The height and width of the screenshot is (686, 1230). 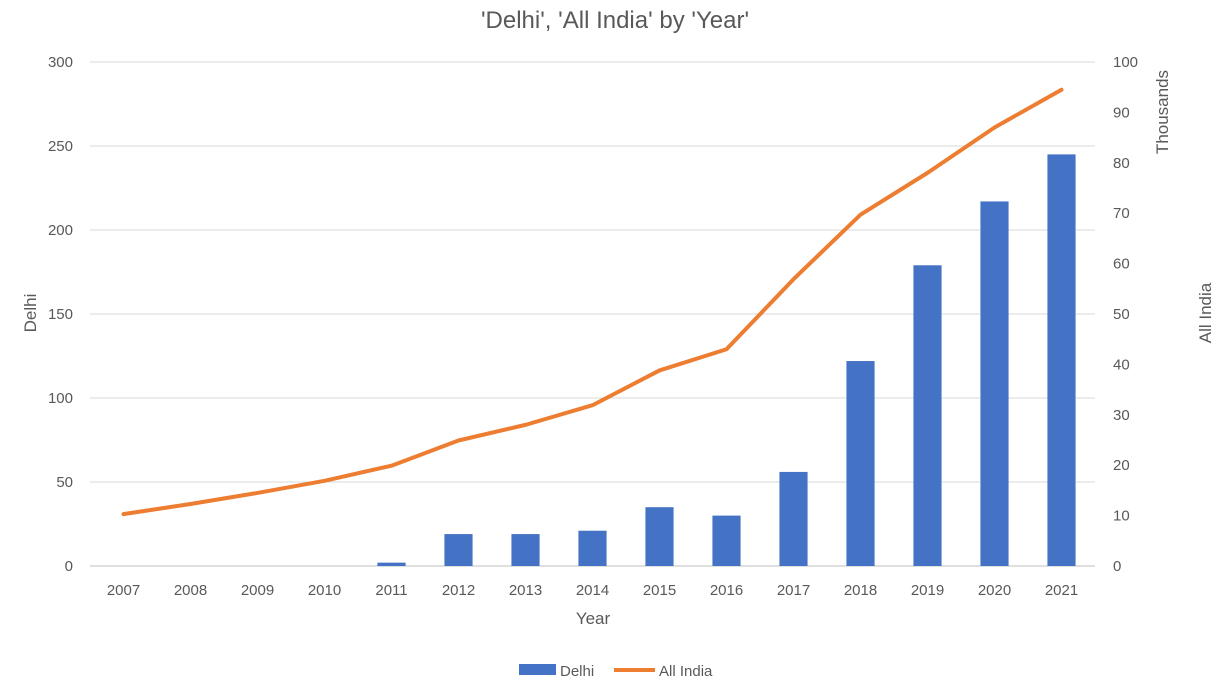 I want to click on x-tick-label: 2018, so click(x=860, y=590).